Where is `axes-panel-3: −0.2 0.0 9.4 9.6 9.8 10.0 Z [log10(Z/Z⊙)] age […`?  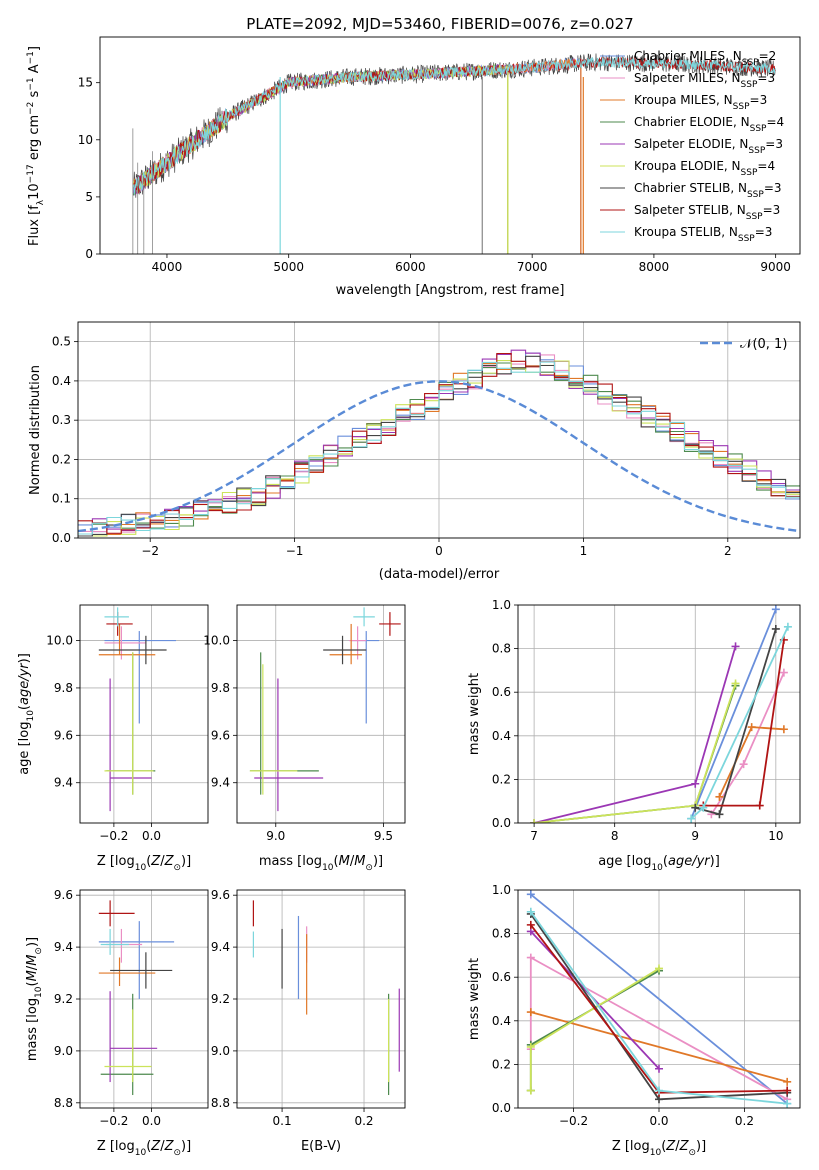 axes-panel-3: −0.2 0.0 9.4 9.6 9.8 10.0 Z [log10(Z/Z⊙)] age [… is located at coordinates (113, 738).